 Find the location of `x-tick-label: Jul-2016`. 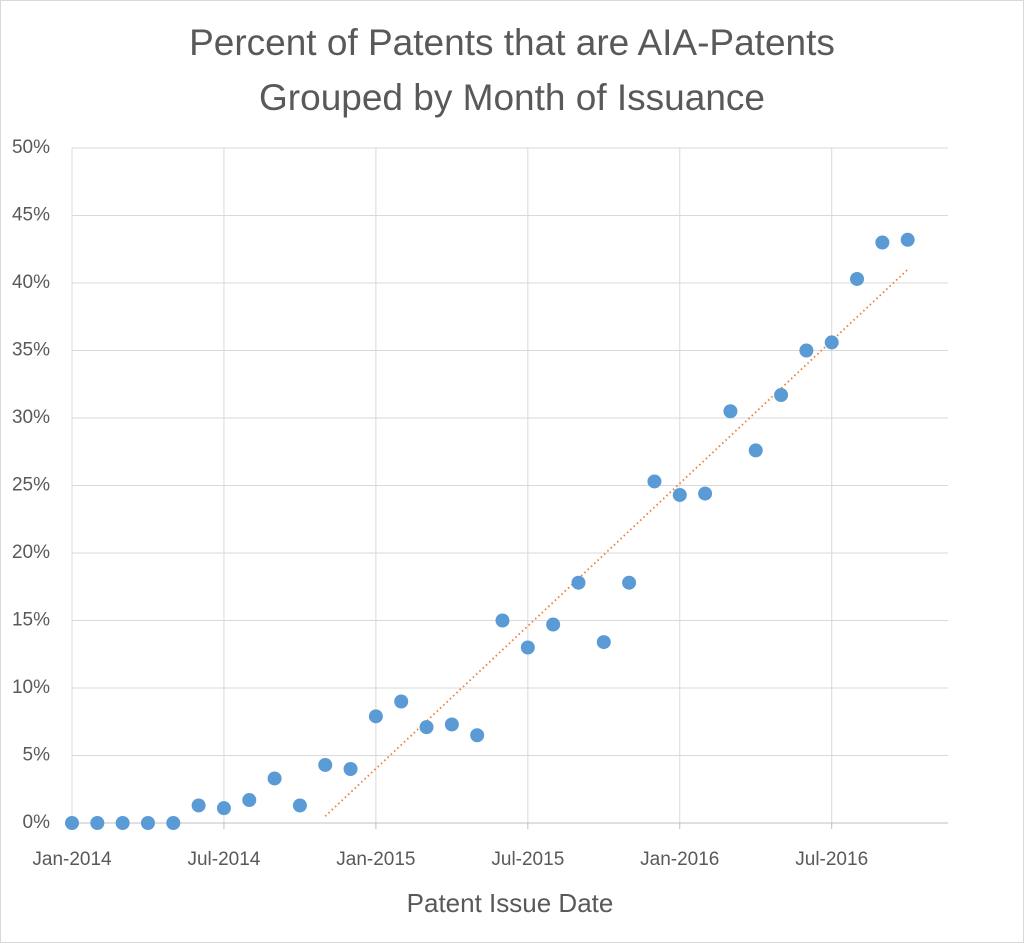

x-tick-label: Jul-2016 is located at coordinates (831, 859).